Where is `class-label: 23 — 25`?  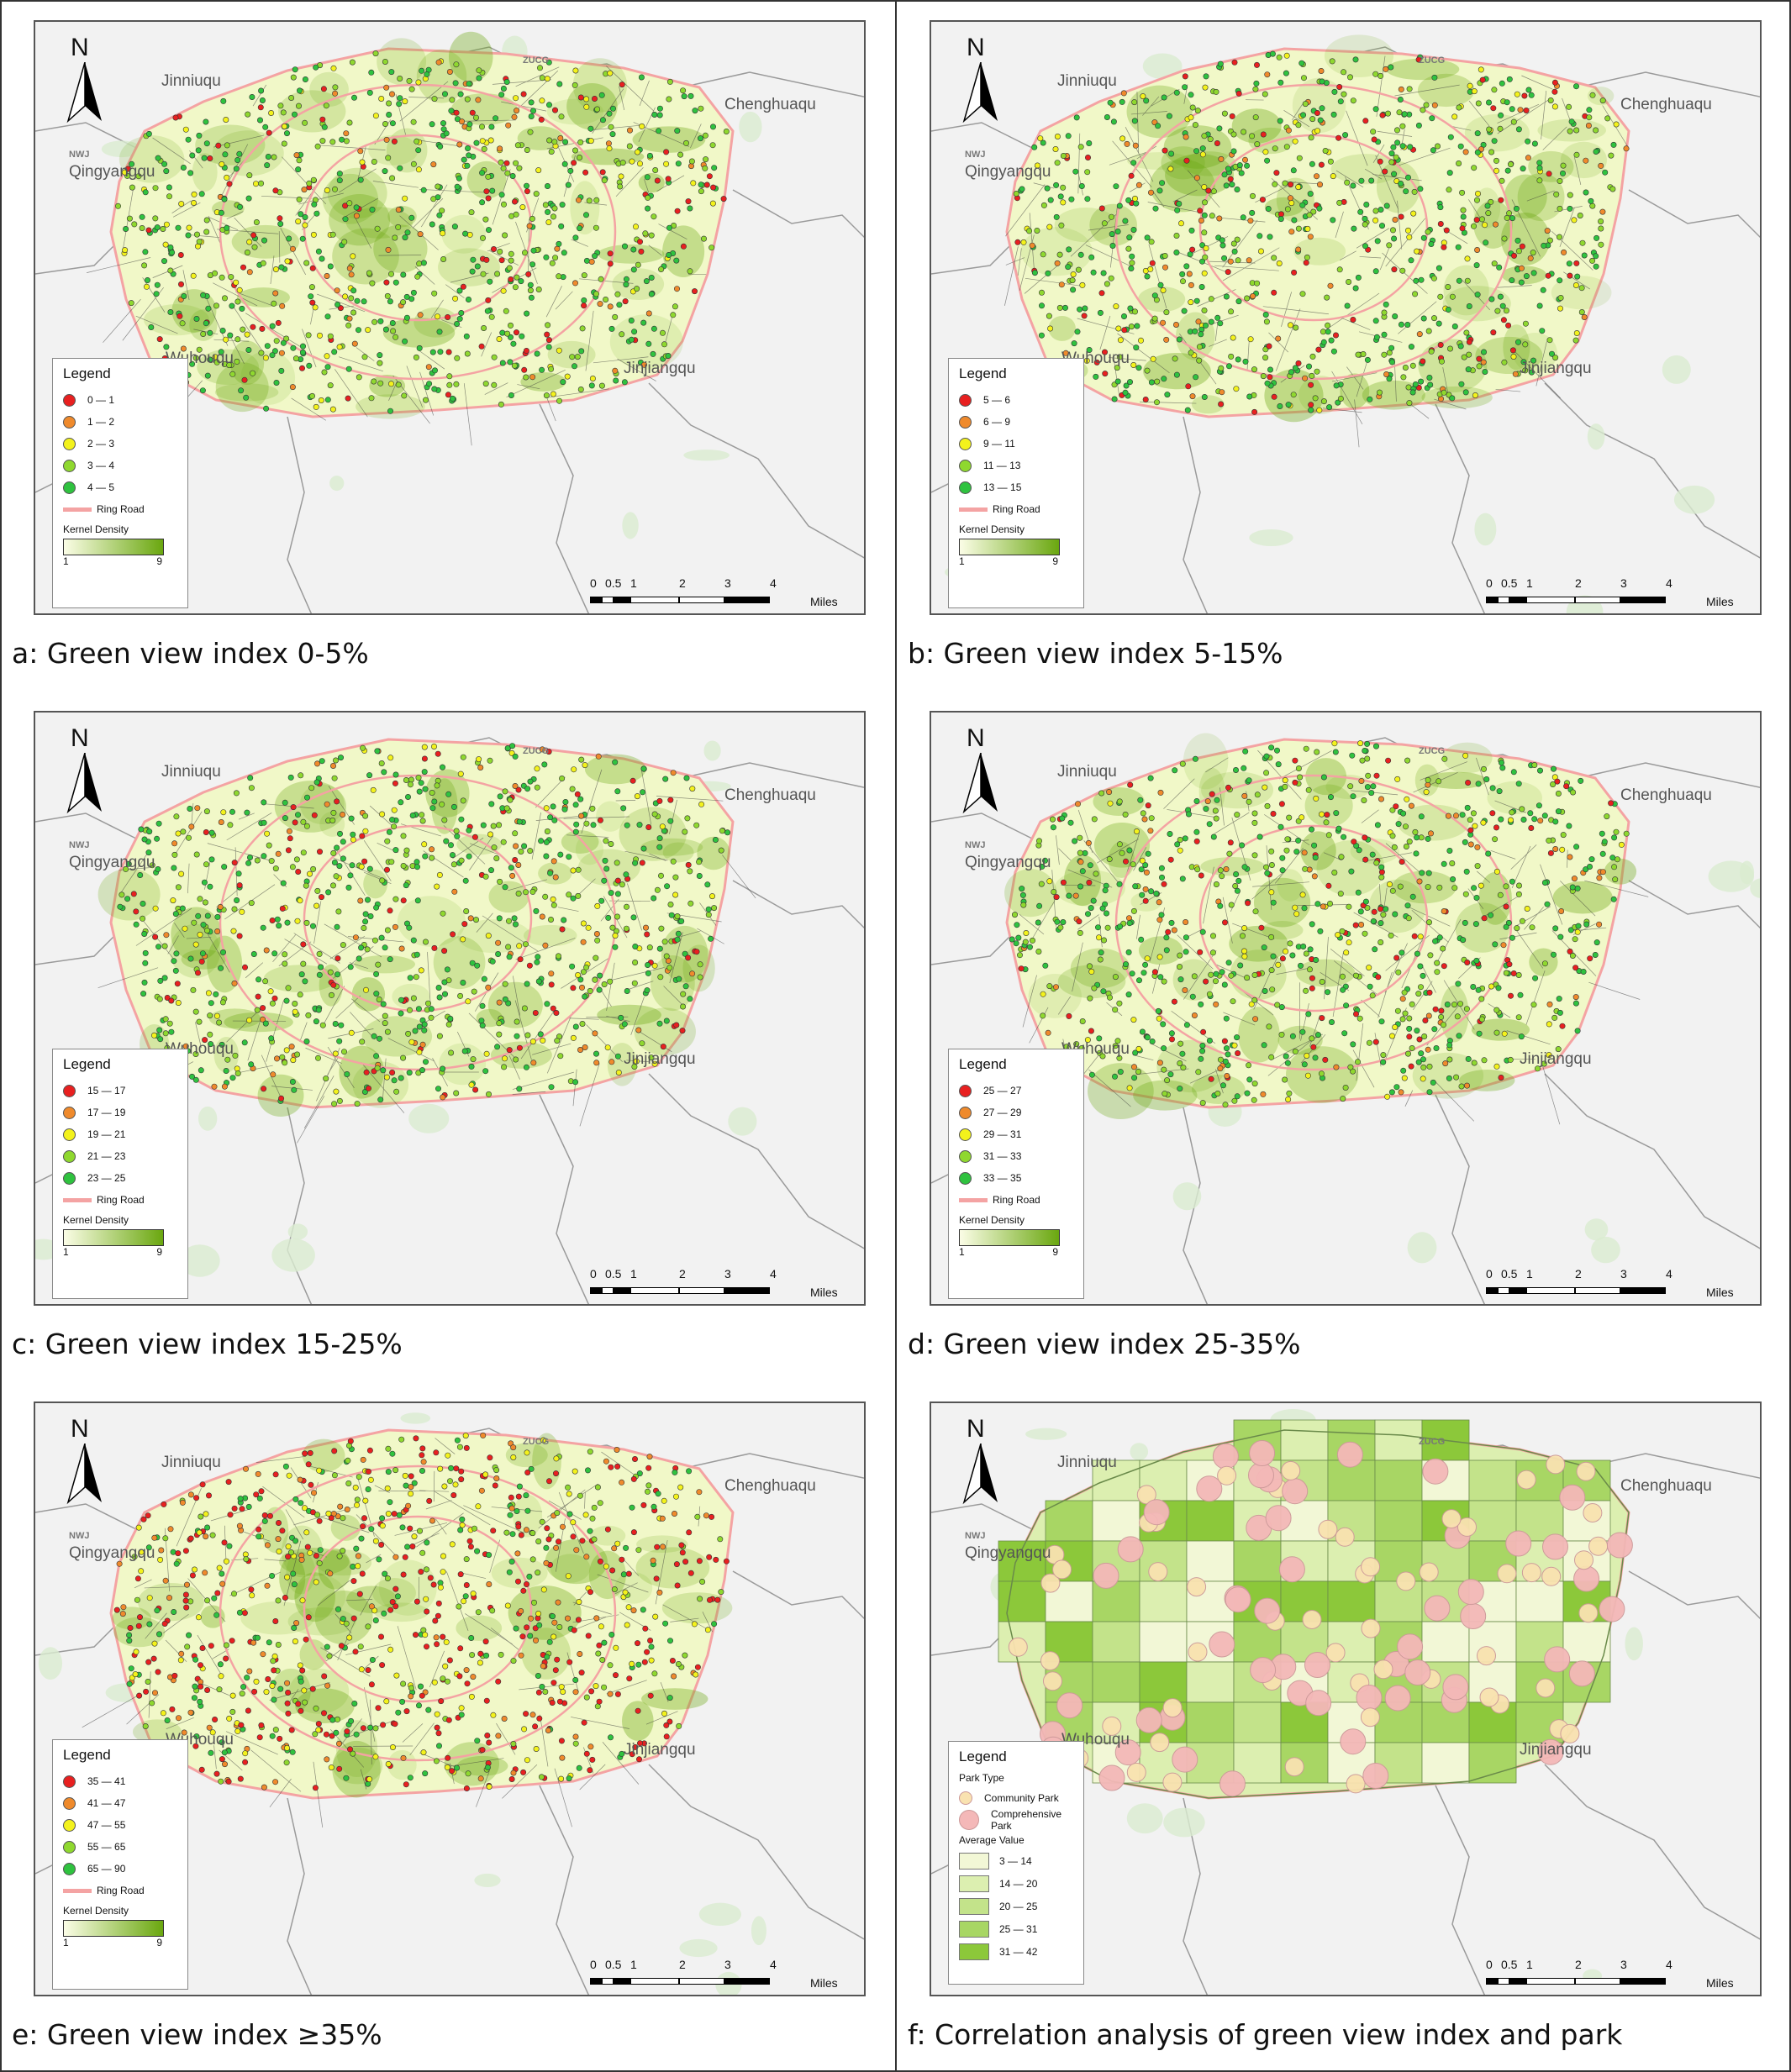 class-label: 23 — 25 is located at coordinates (106, 1178).